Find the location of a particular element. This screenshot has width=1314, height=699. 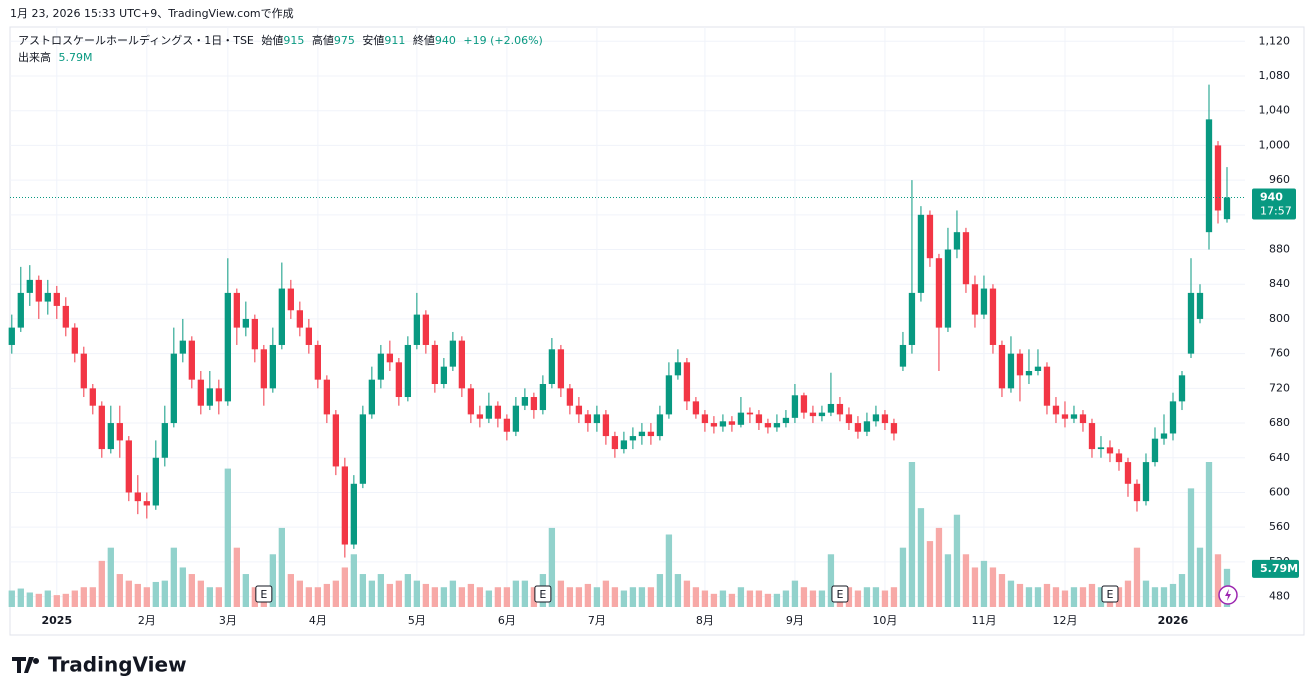

logo-mark is located at coordinates (26, 665).